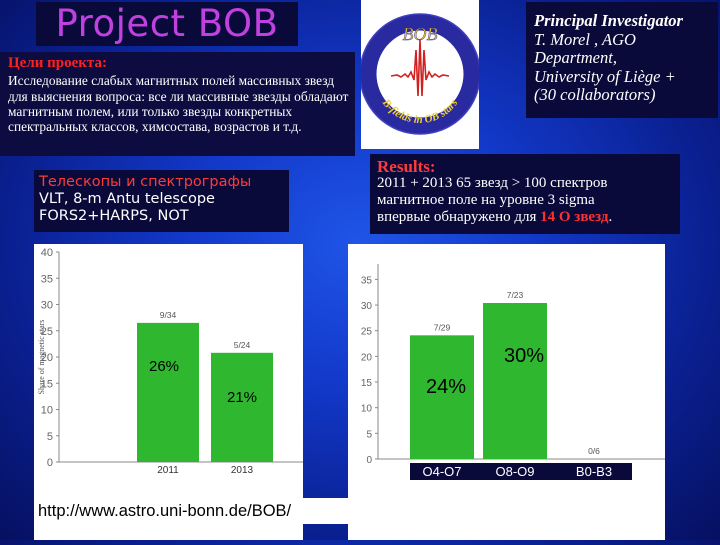 The image size is (720, 545). I want to click on y-tick-label: 40, so click(47, 253).